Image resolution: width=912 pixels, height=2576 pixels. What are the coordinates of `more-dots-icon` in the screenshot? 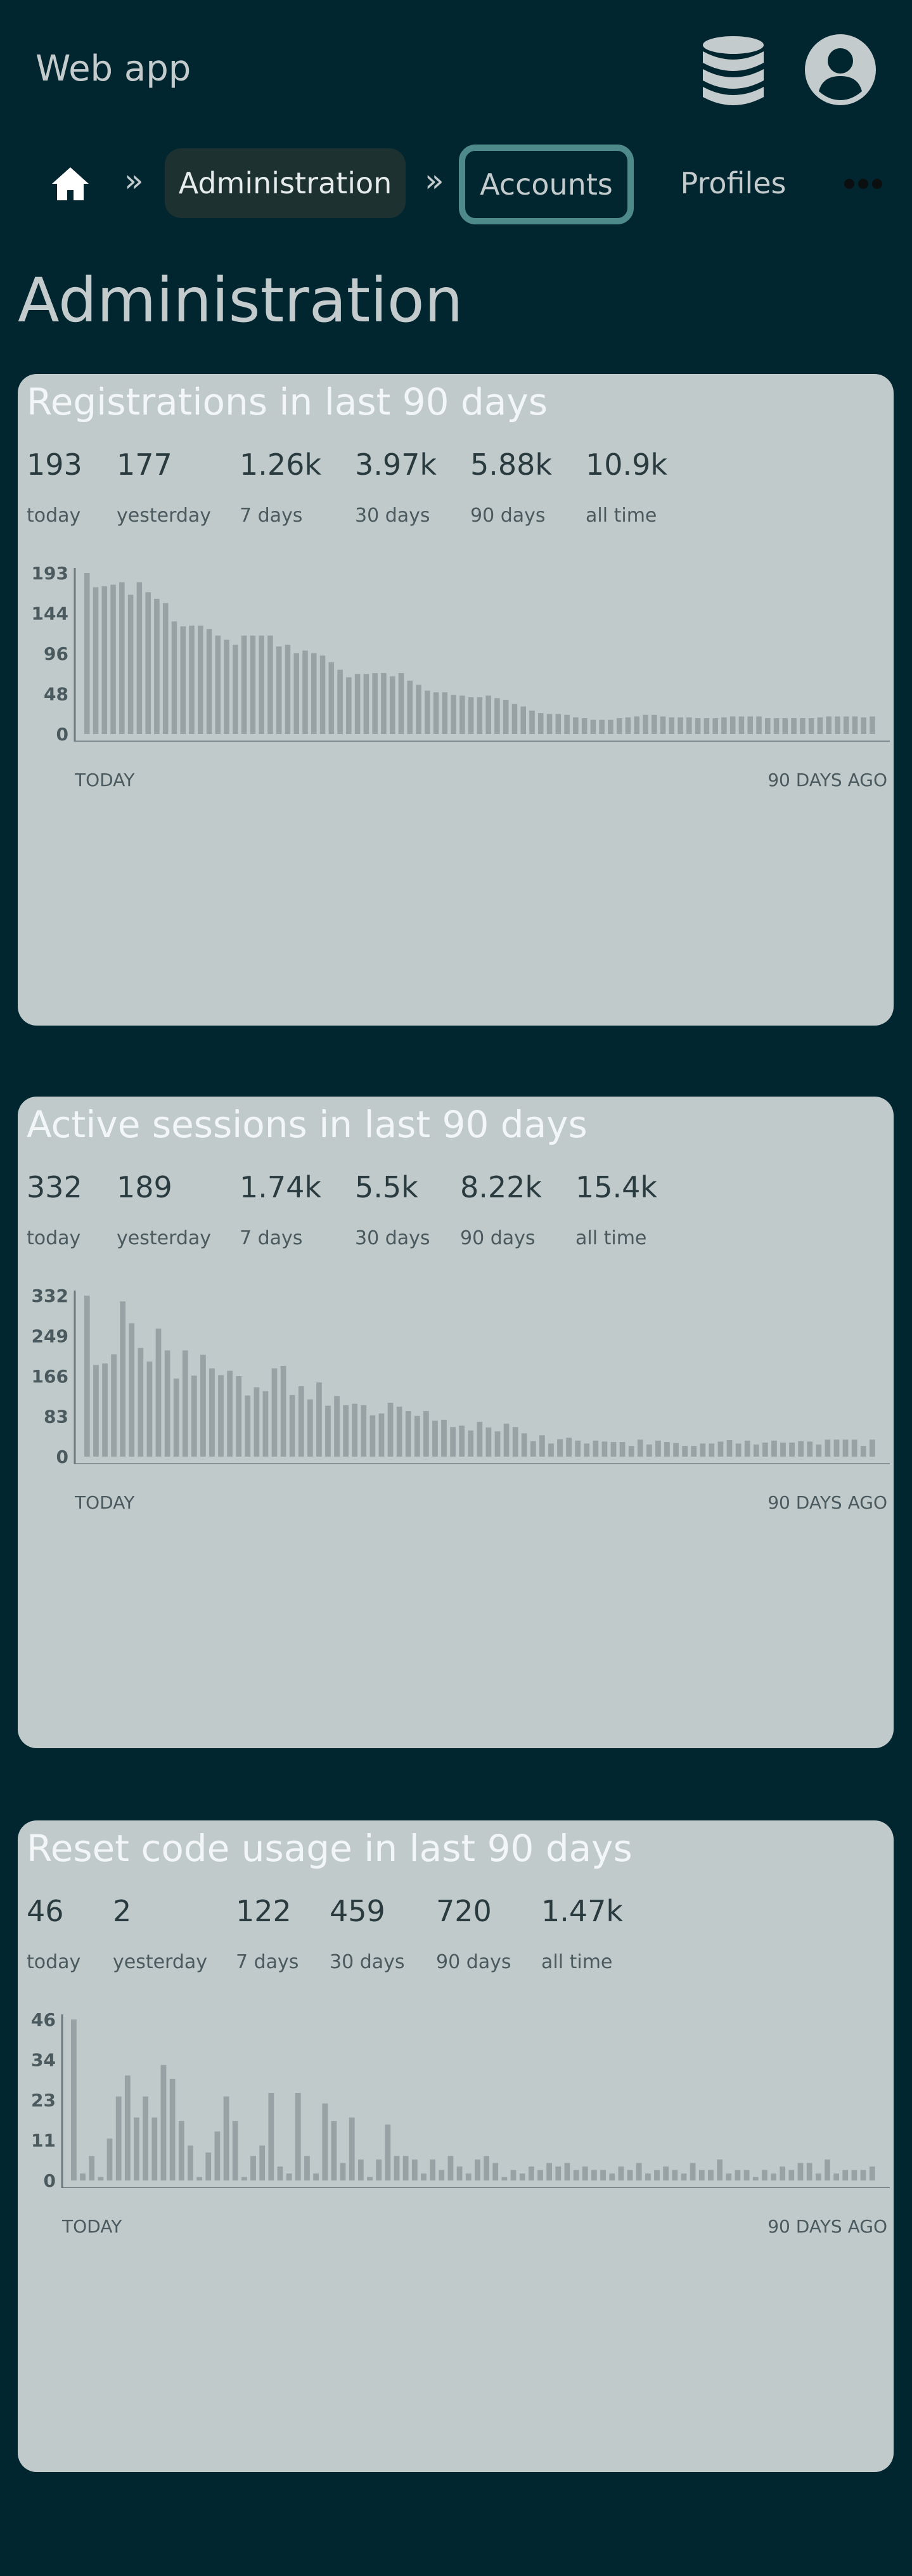 It's located at (863, 183).